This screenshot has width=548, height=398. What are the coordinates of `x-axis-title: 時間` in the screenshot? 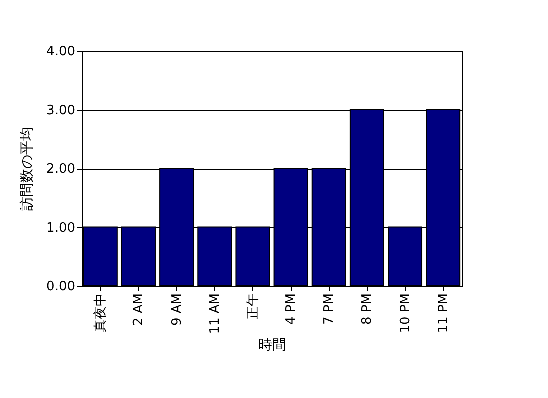 It's located at (272, 345).